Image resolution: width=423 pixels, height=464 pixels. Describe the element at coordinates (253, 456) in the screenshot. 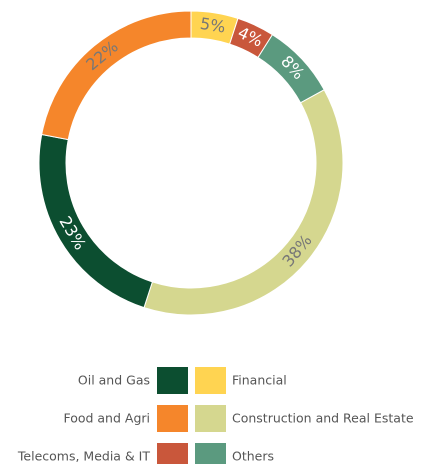

I see `legend-label: Others` at that location.